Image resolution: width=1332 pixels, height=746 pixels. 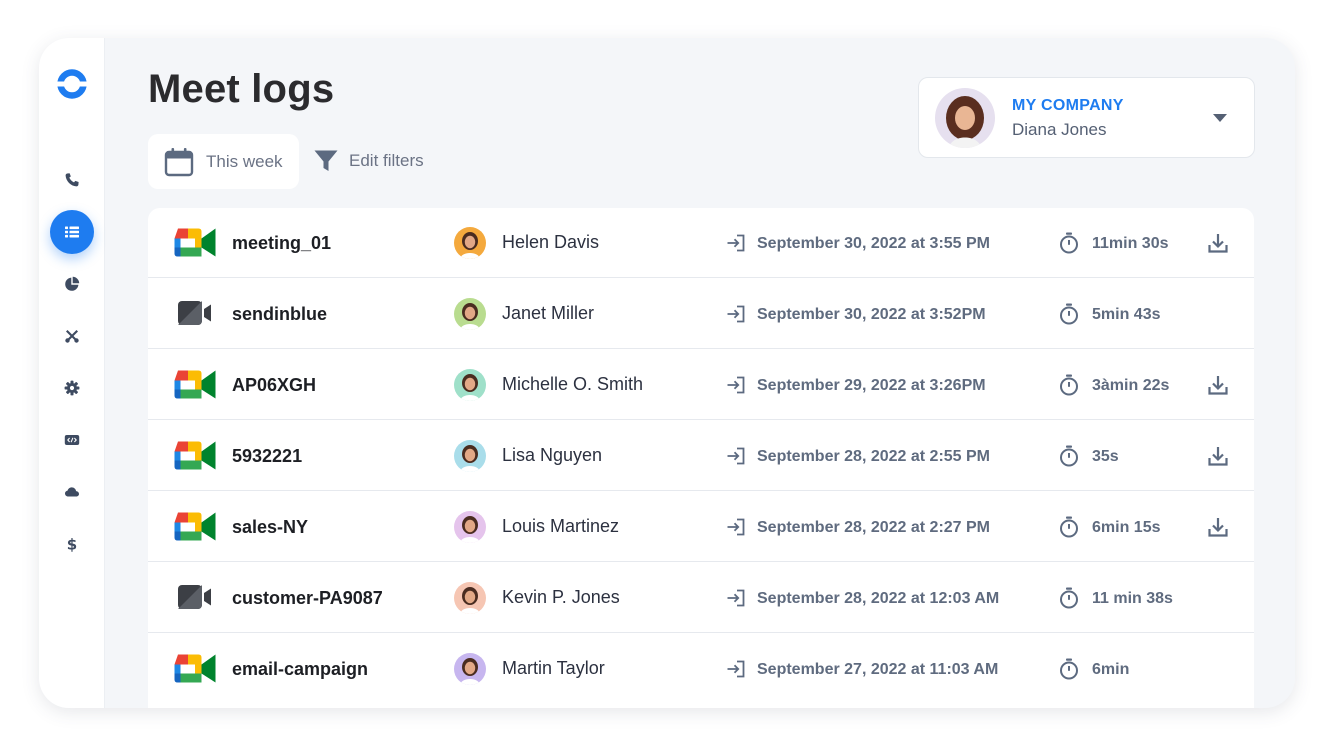 I want to click on company-name: MY COMPANY, so click(x=1068, y=105).